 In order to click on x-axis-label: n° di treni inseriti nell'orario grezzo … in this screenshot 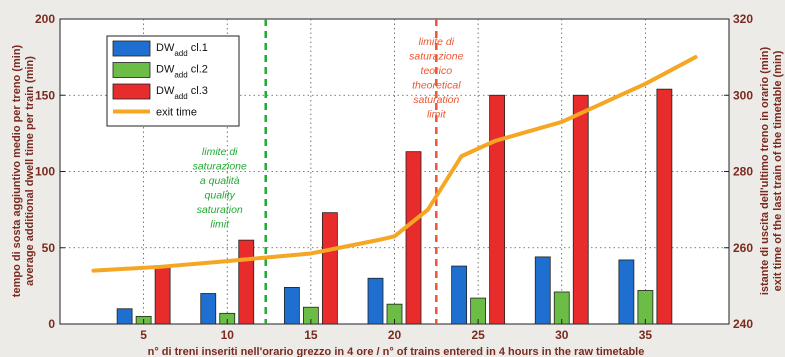, I will do `click(396, 351)`.